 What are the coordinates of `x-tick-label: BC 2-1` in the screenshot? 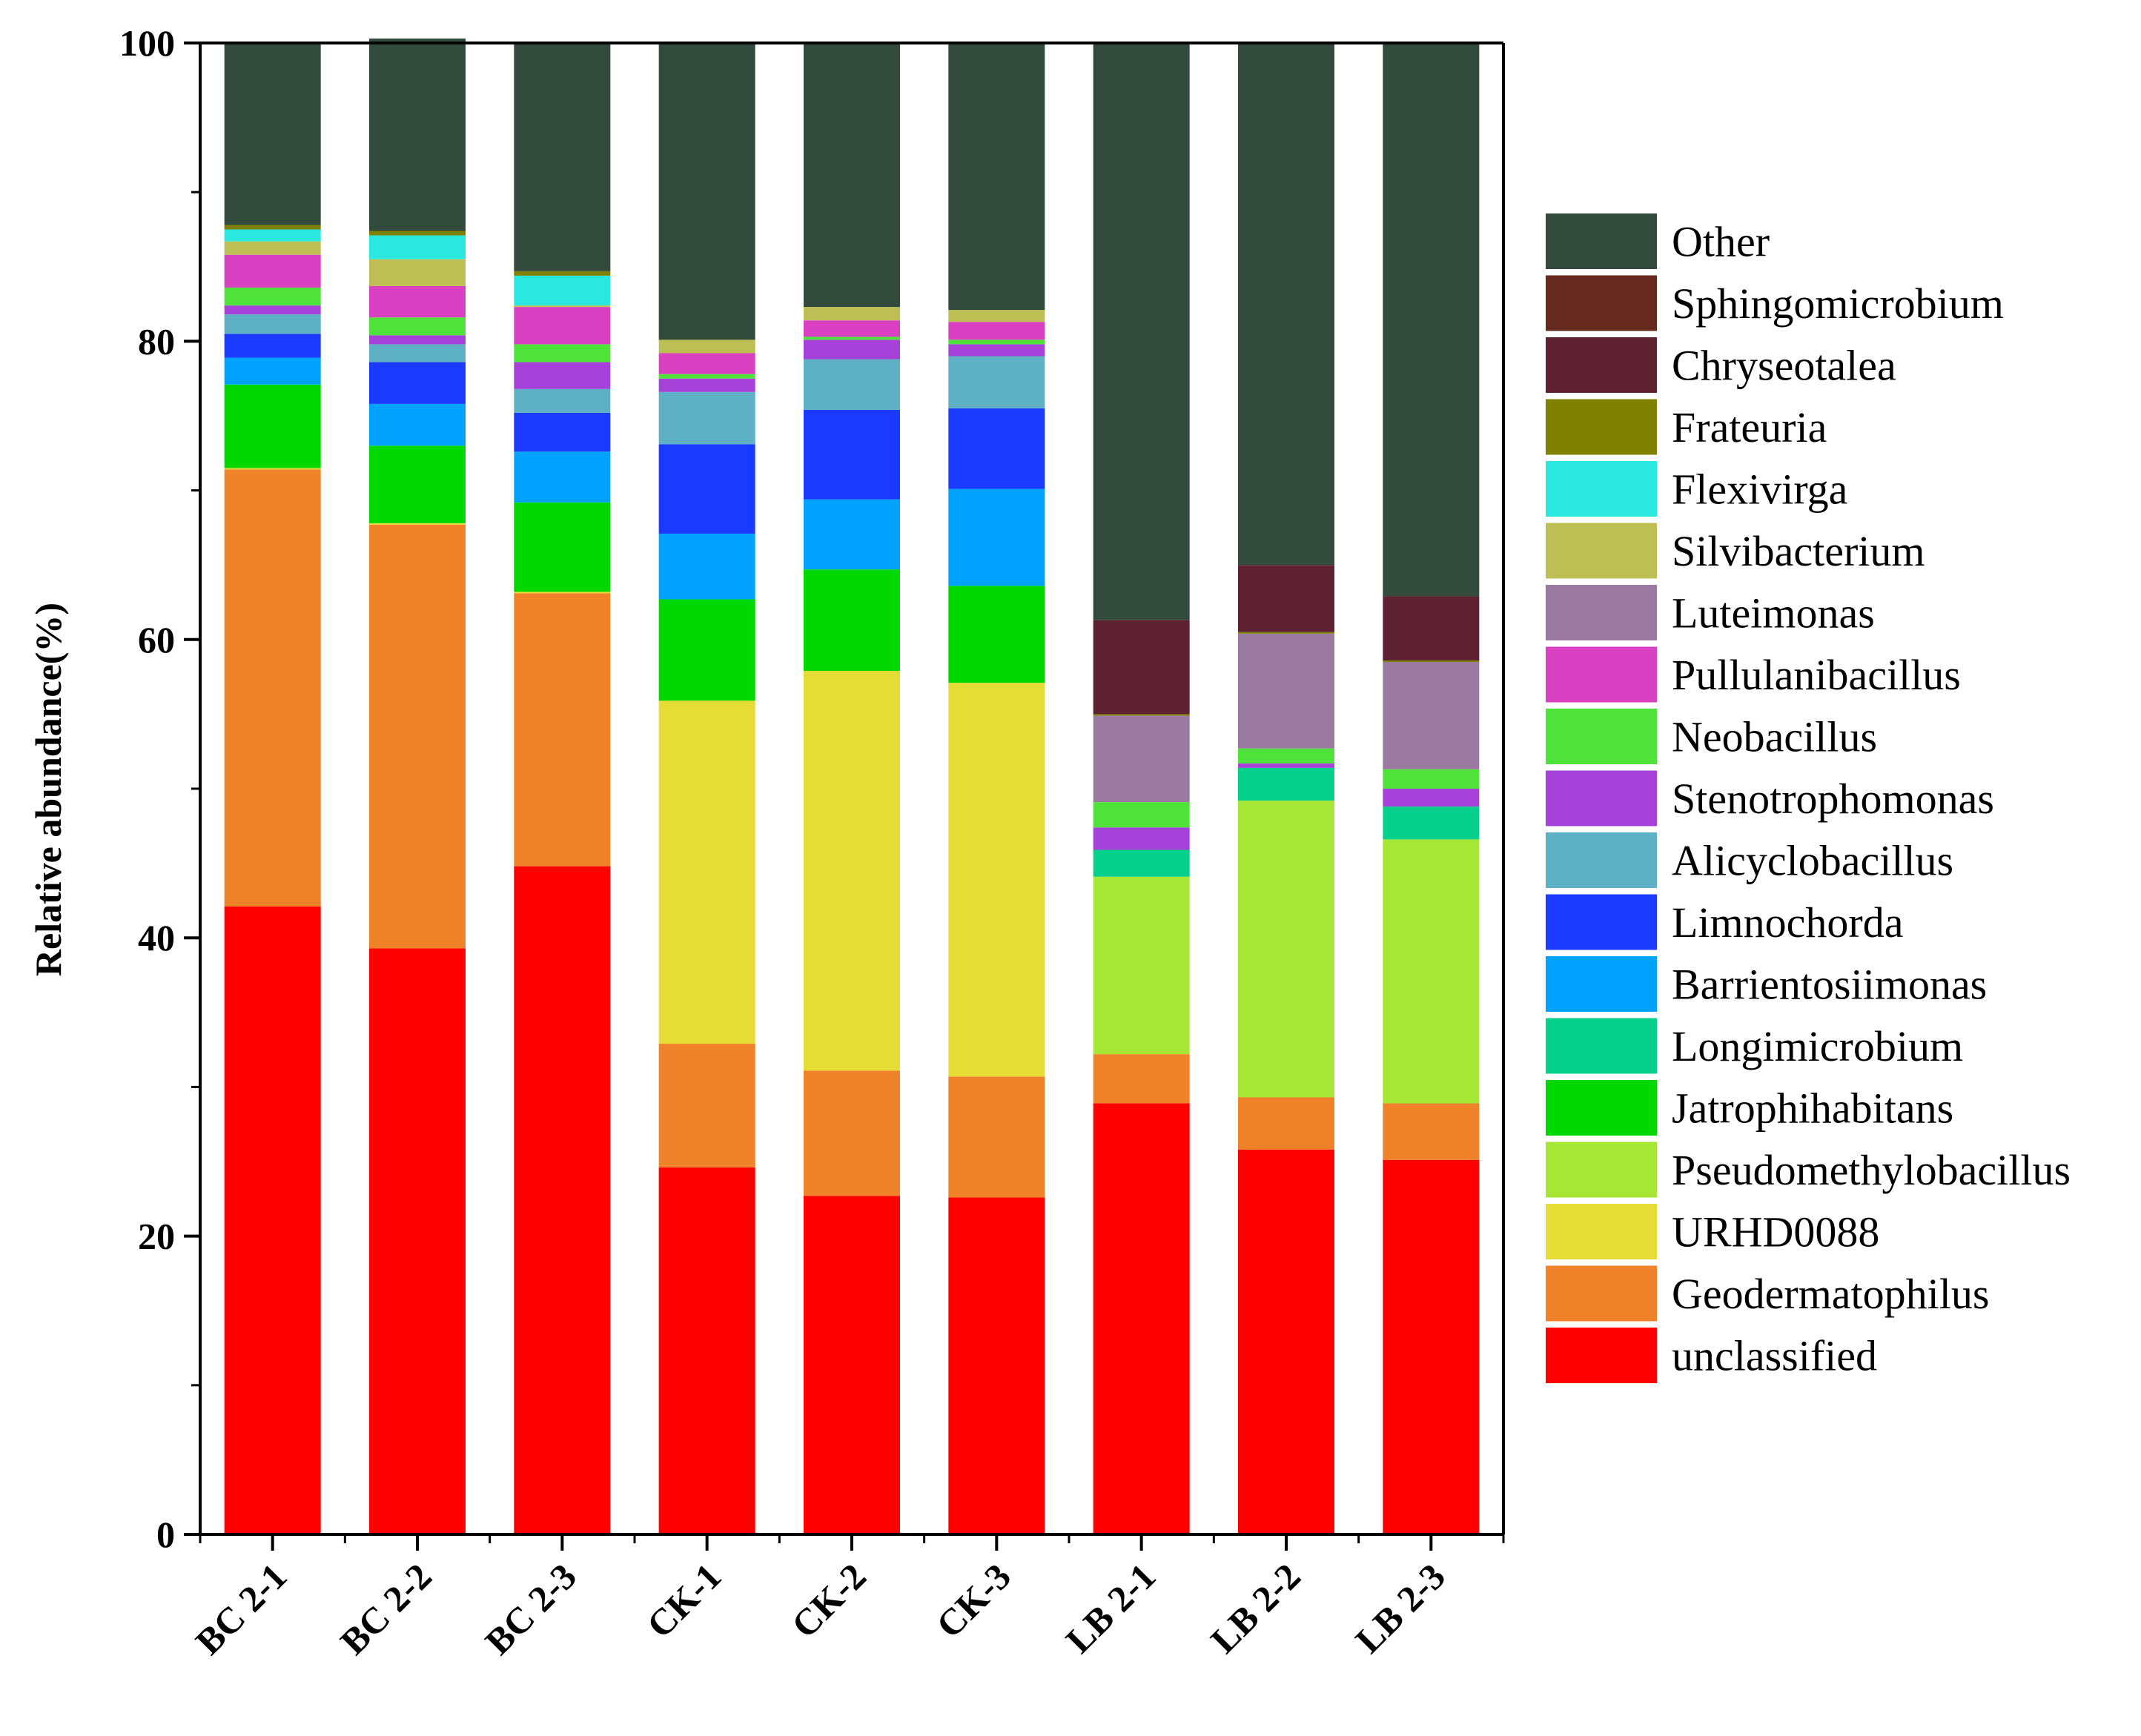 It's located at (242, 1609).